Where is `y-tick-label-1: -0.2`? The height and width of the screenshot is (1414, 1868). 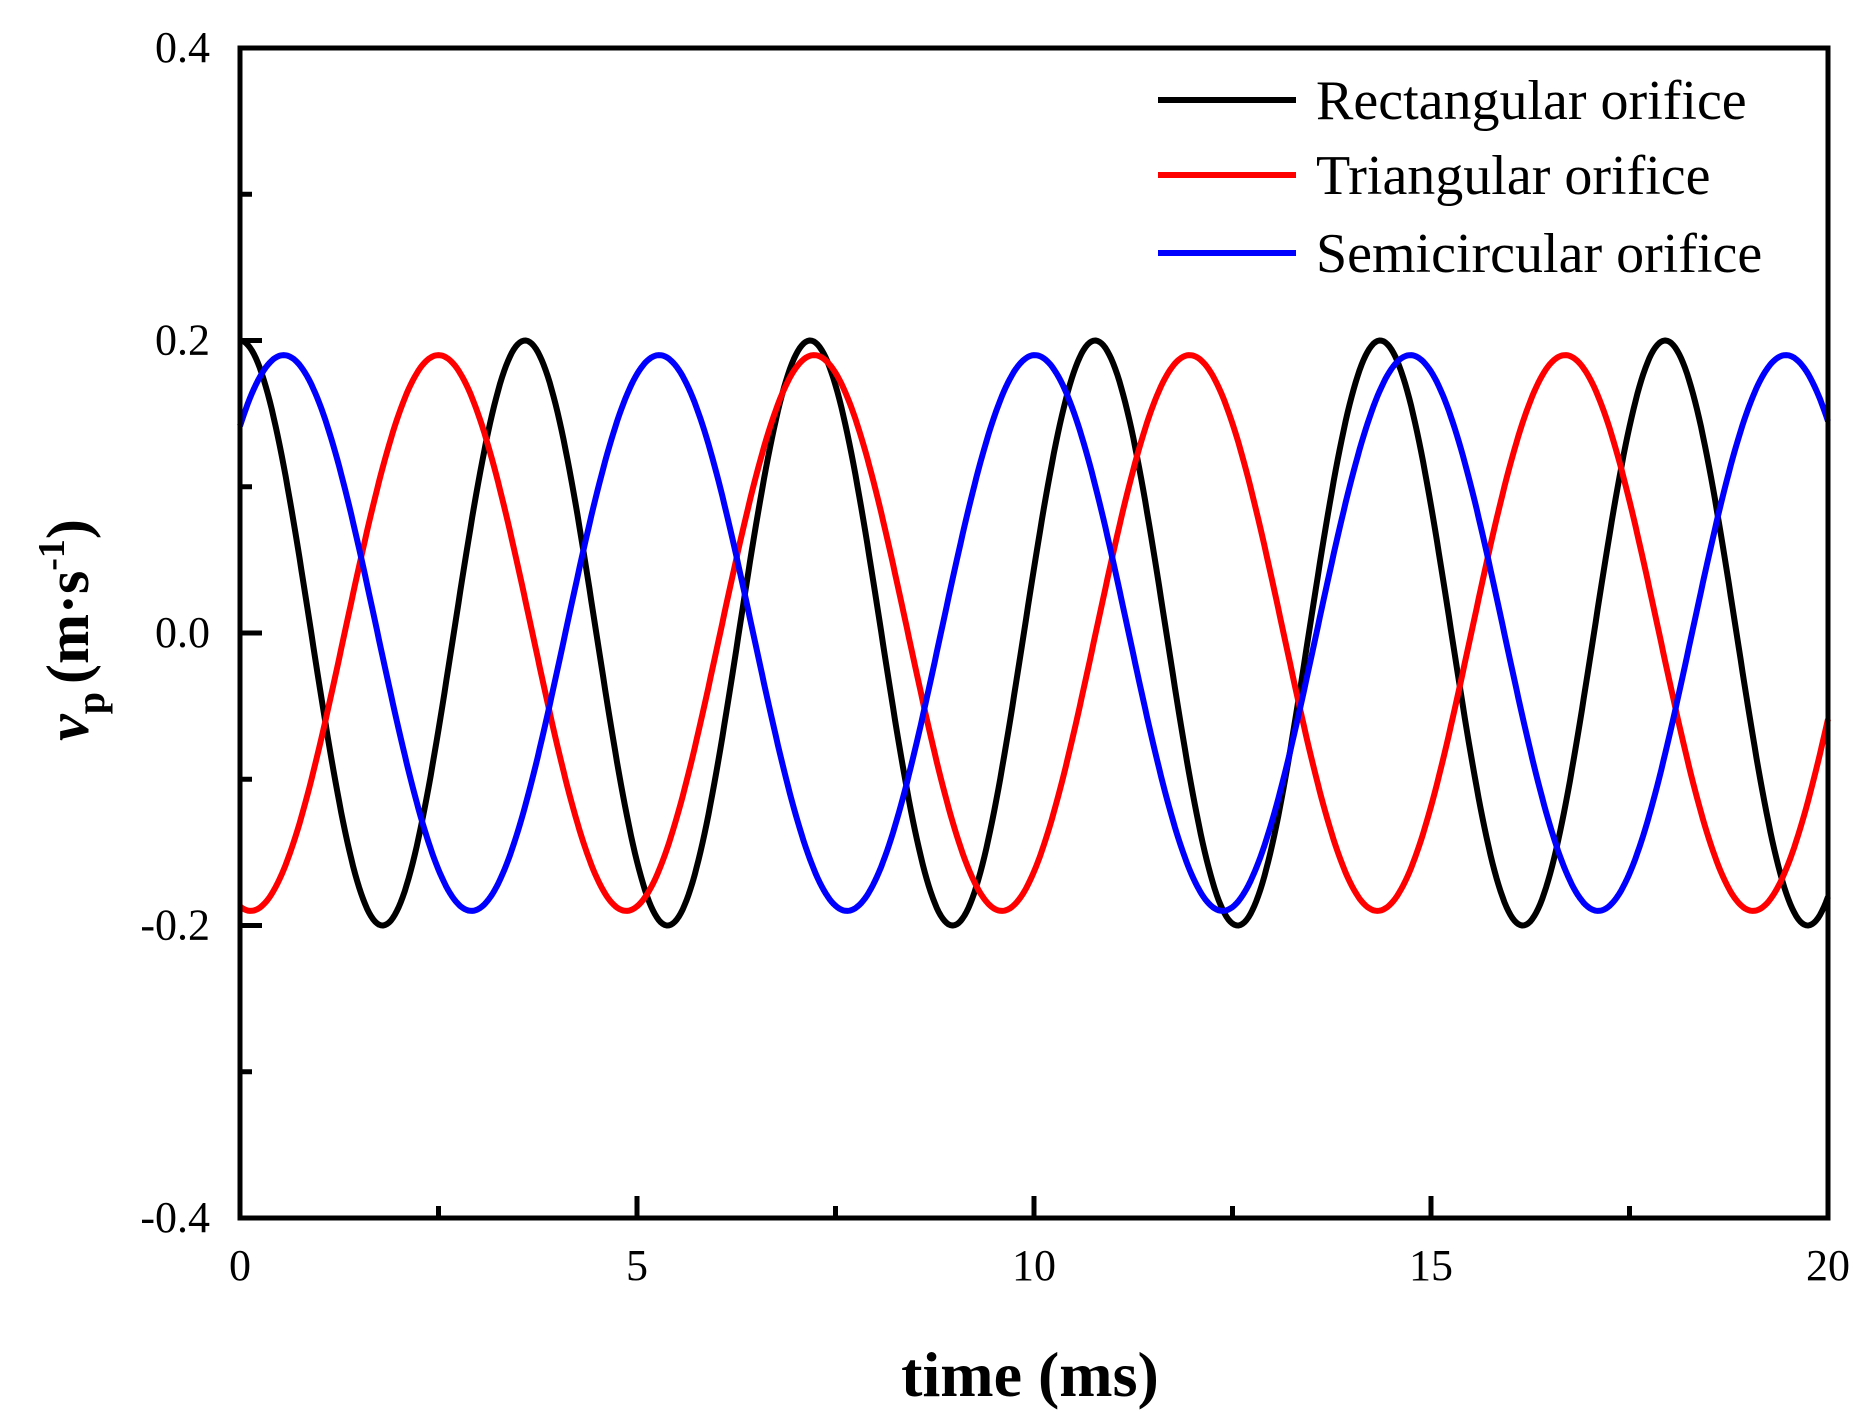 y-tick-label-1: -0.2 is located at coordinates (175, 925).